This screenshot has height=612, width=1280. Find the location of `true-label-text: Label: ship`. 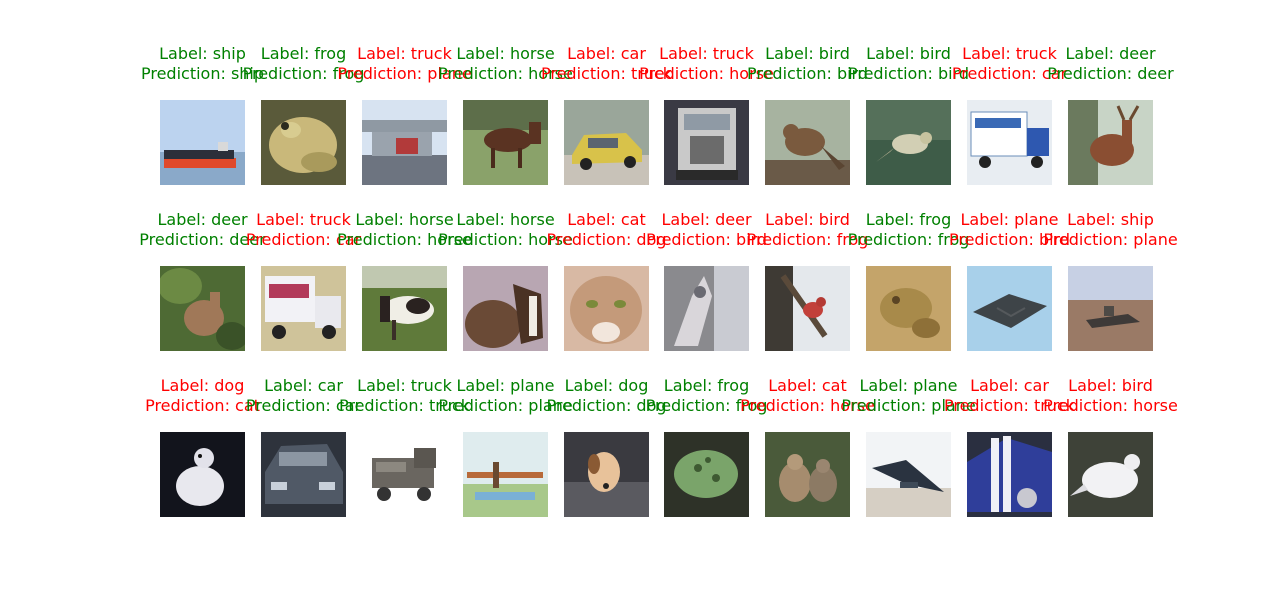

true-label-text: Label: ship is located at coordinates (202, 53).